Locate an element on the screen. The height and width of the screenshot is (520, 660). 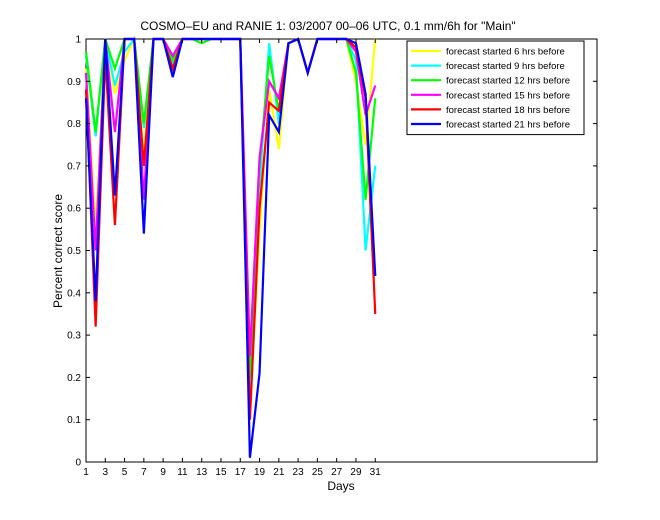
x-tick-label: 21 is located at coordinates (279, 472).